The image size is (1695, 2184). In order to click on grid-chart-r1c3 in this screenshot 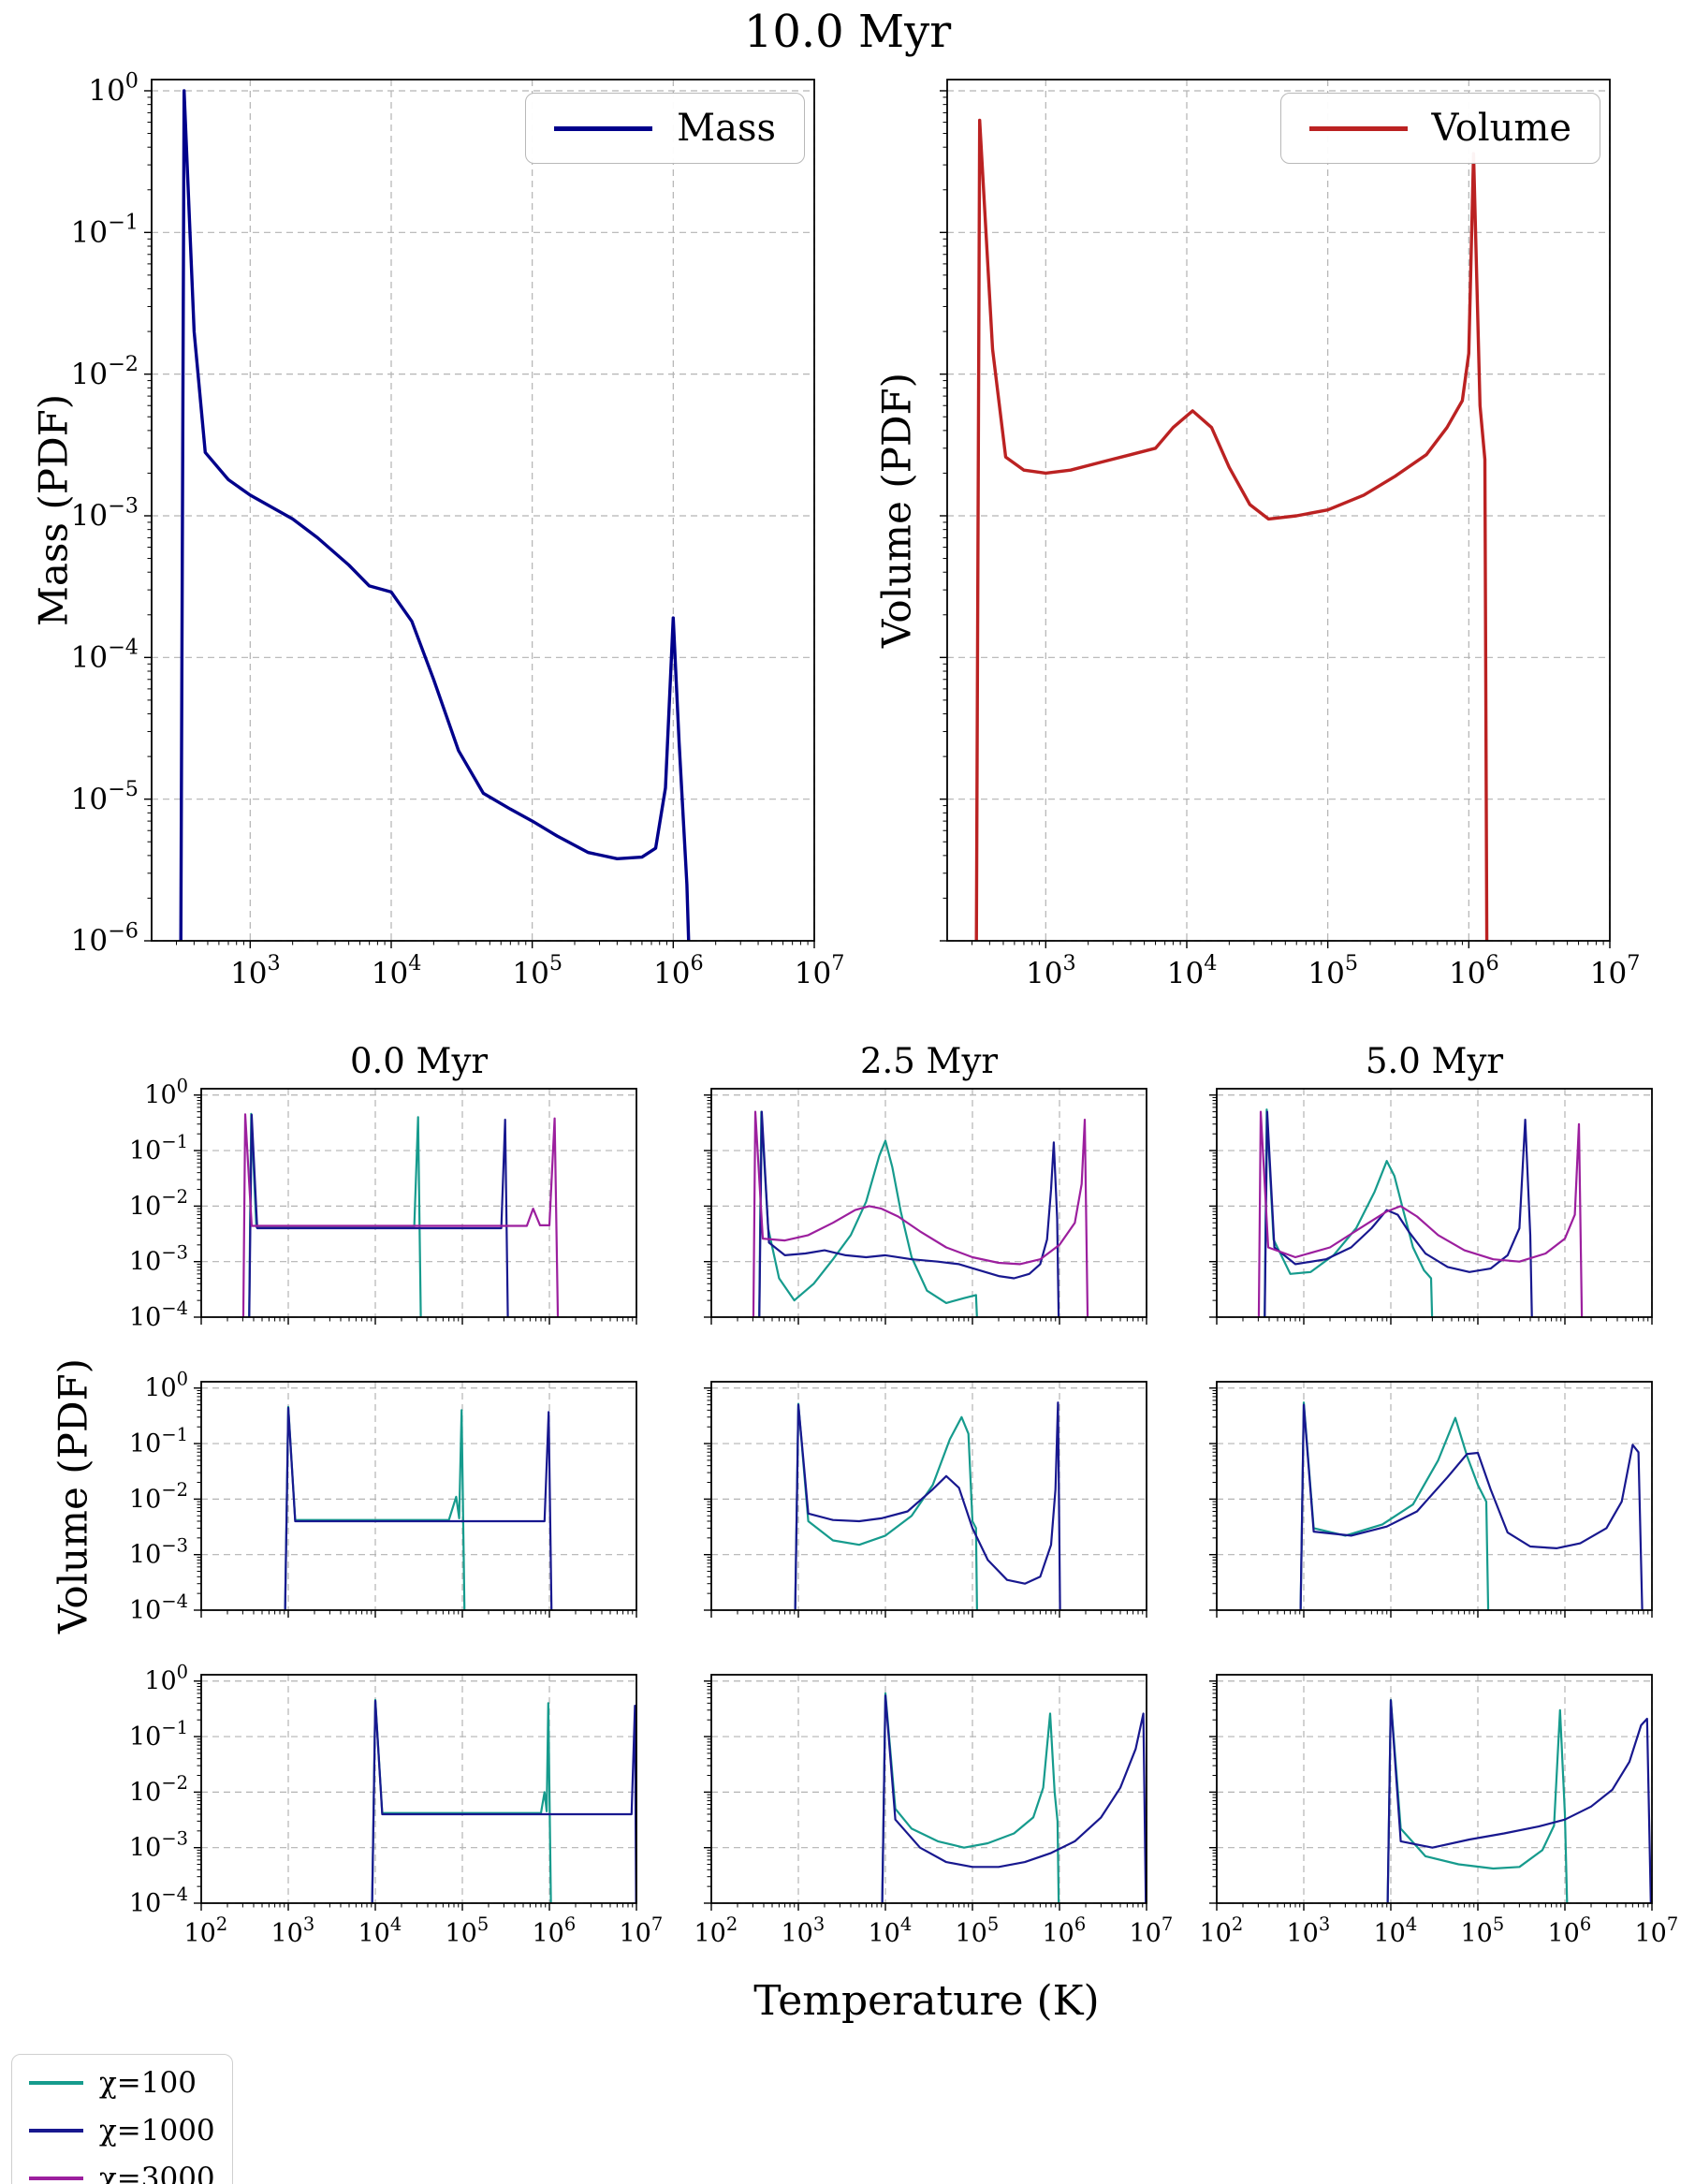, I will do `click(1431, 1206)`.